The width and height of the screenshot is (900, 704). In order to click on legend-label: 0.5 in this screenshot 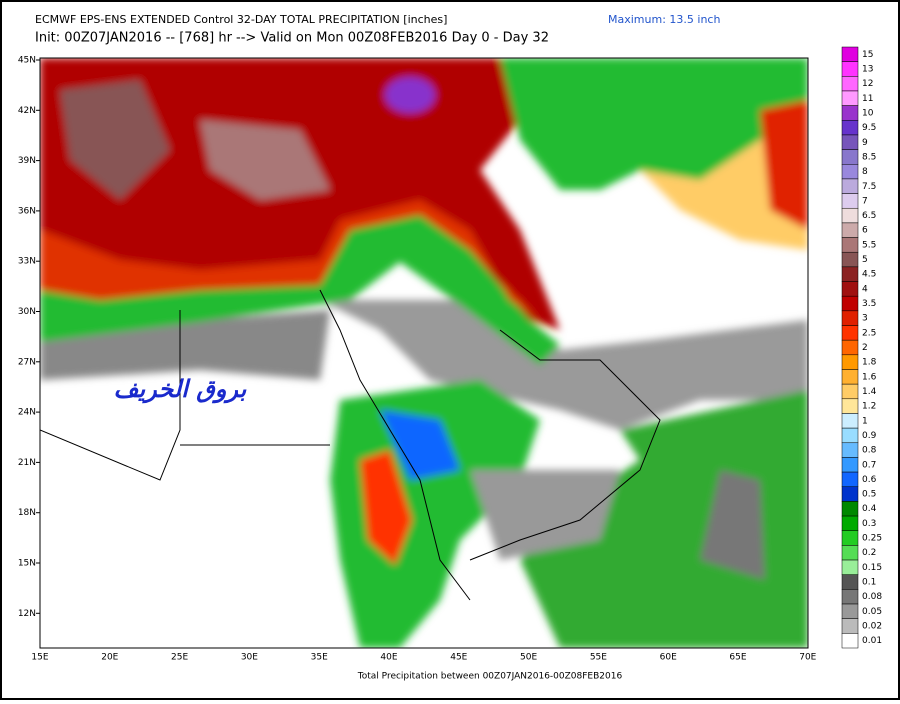, I will do `click(869, 495)`.